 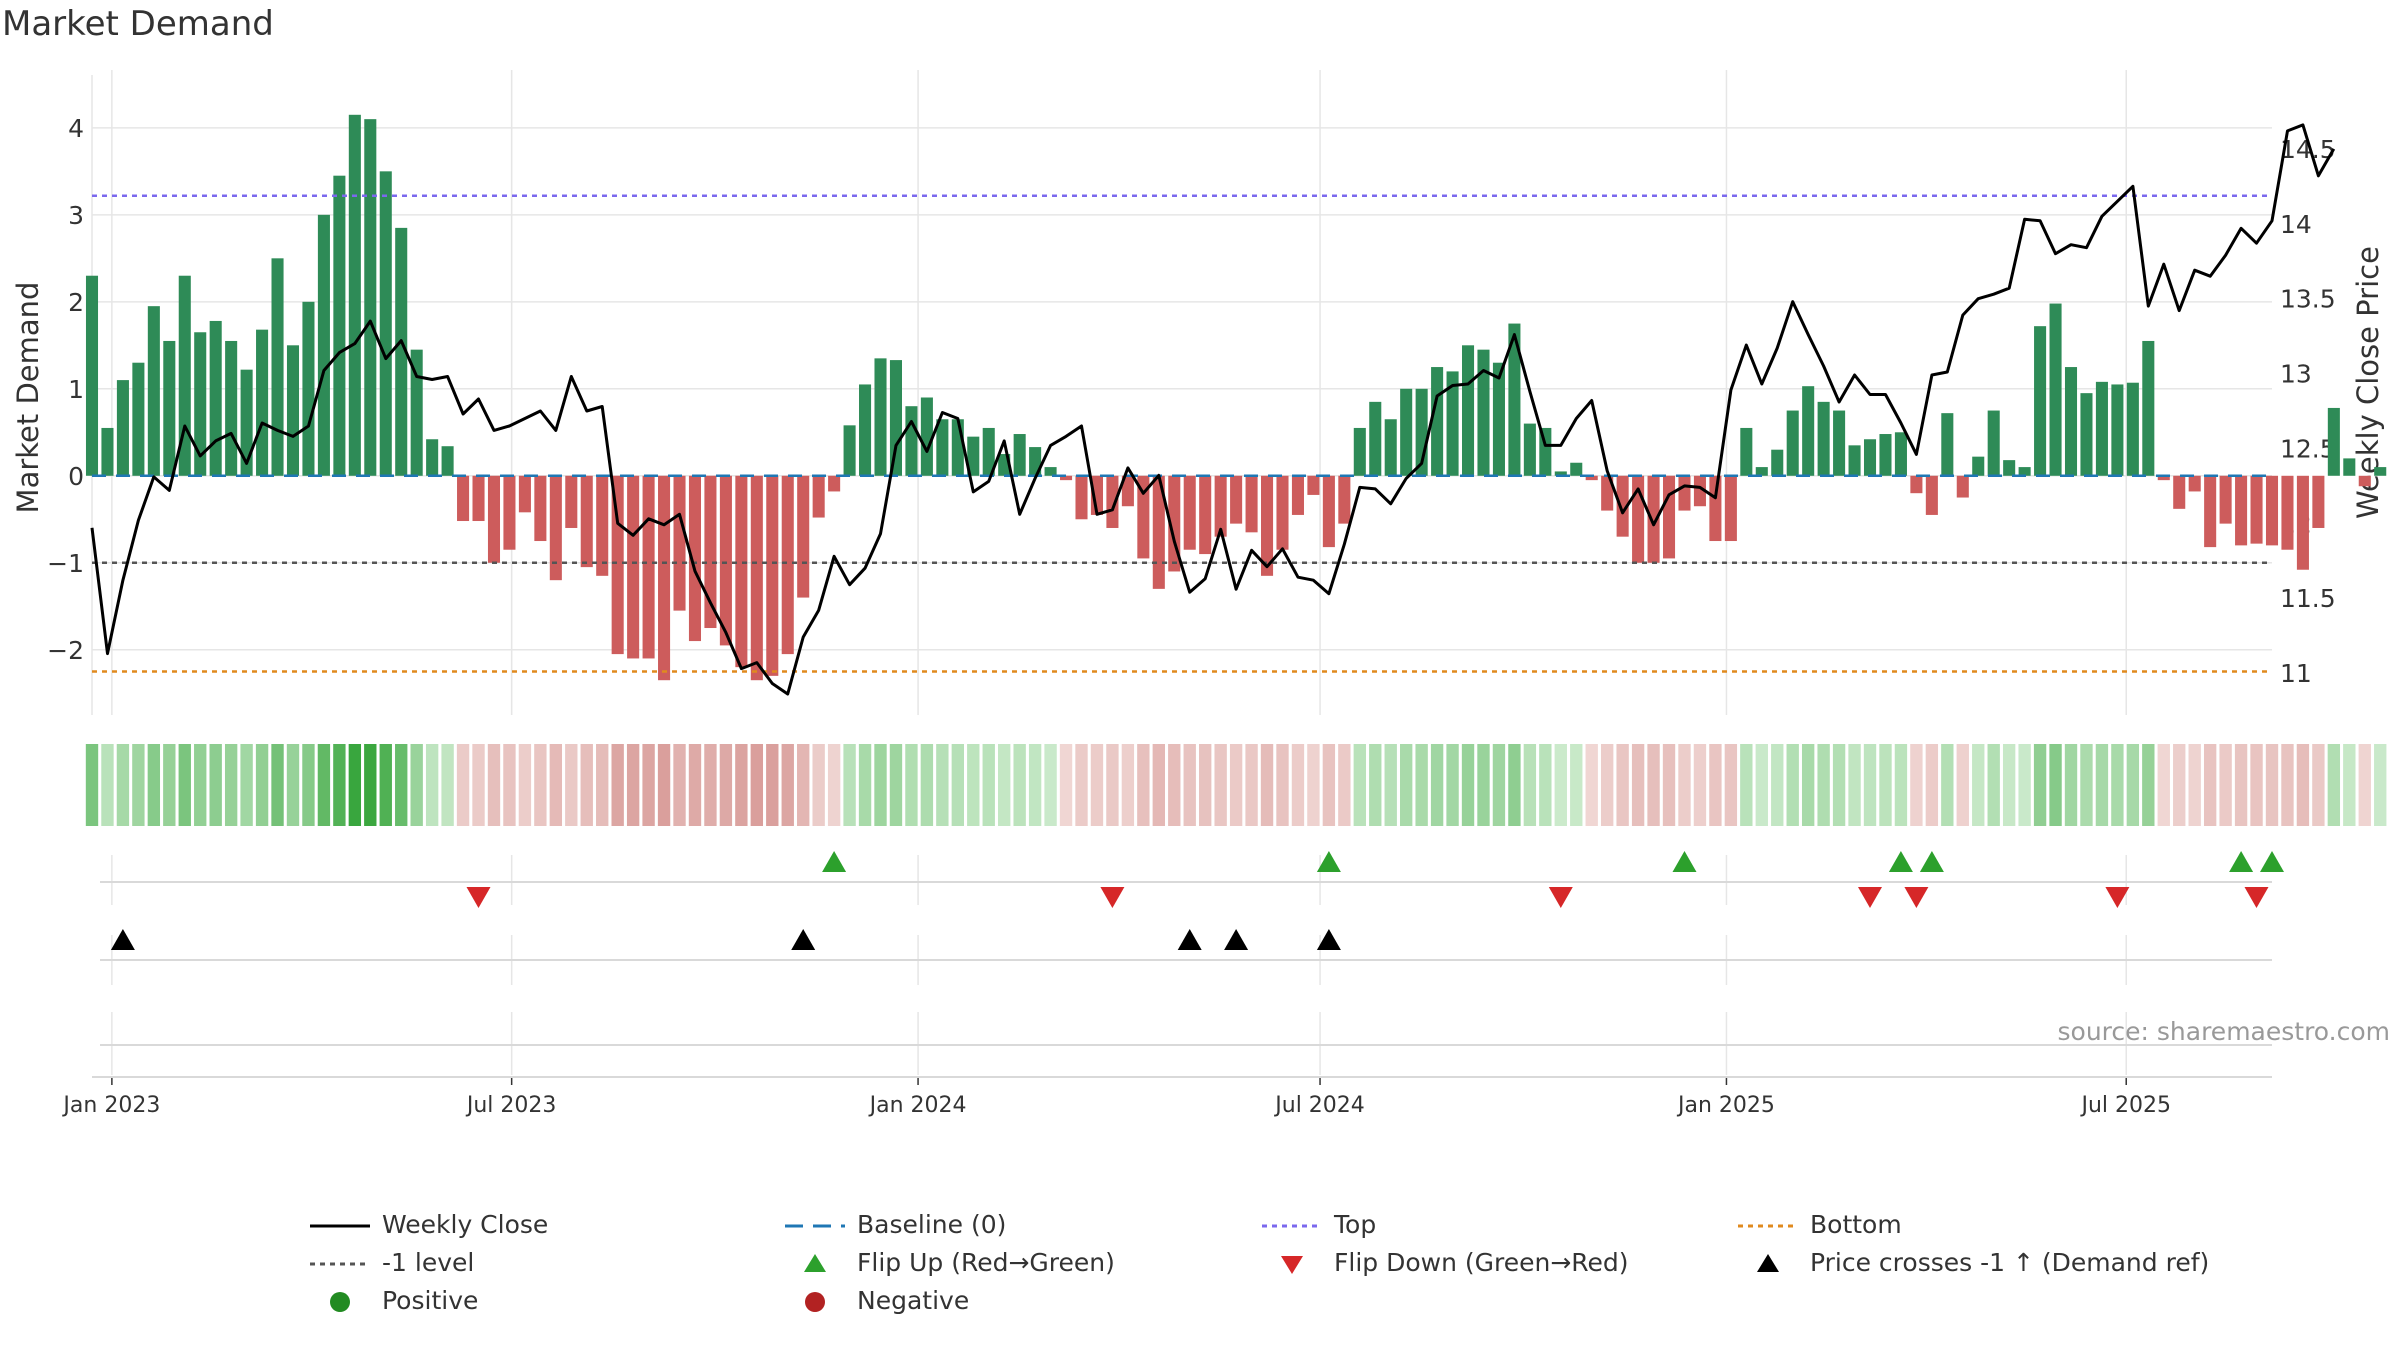 What do you see at coordinates (511, 1105) in the screenshot?
I see `x-tick-label: Jul 2023` at bounding box center [511, 1105].